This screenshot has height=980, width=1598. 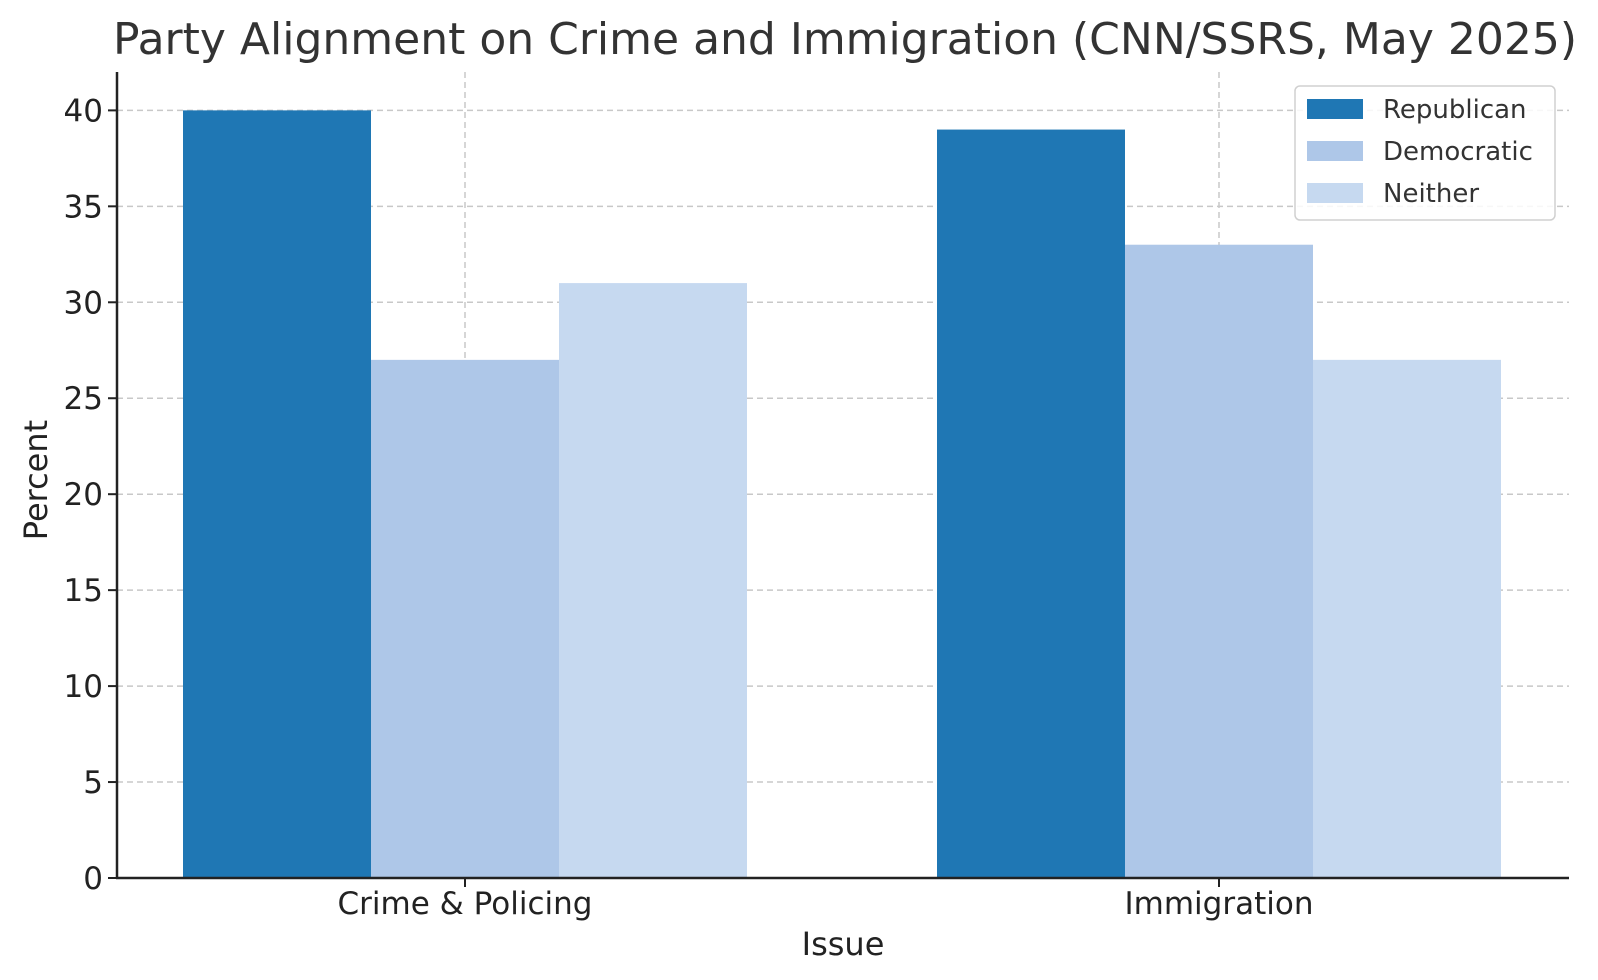 I want to click on legend-label-democratic: Democratic, so click(x=1458, y=152).